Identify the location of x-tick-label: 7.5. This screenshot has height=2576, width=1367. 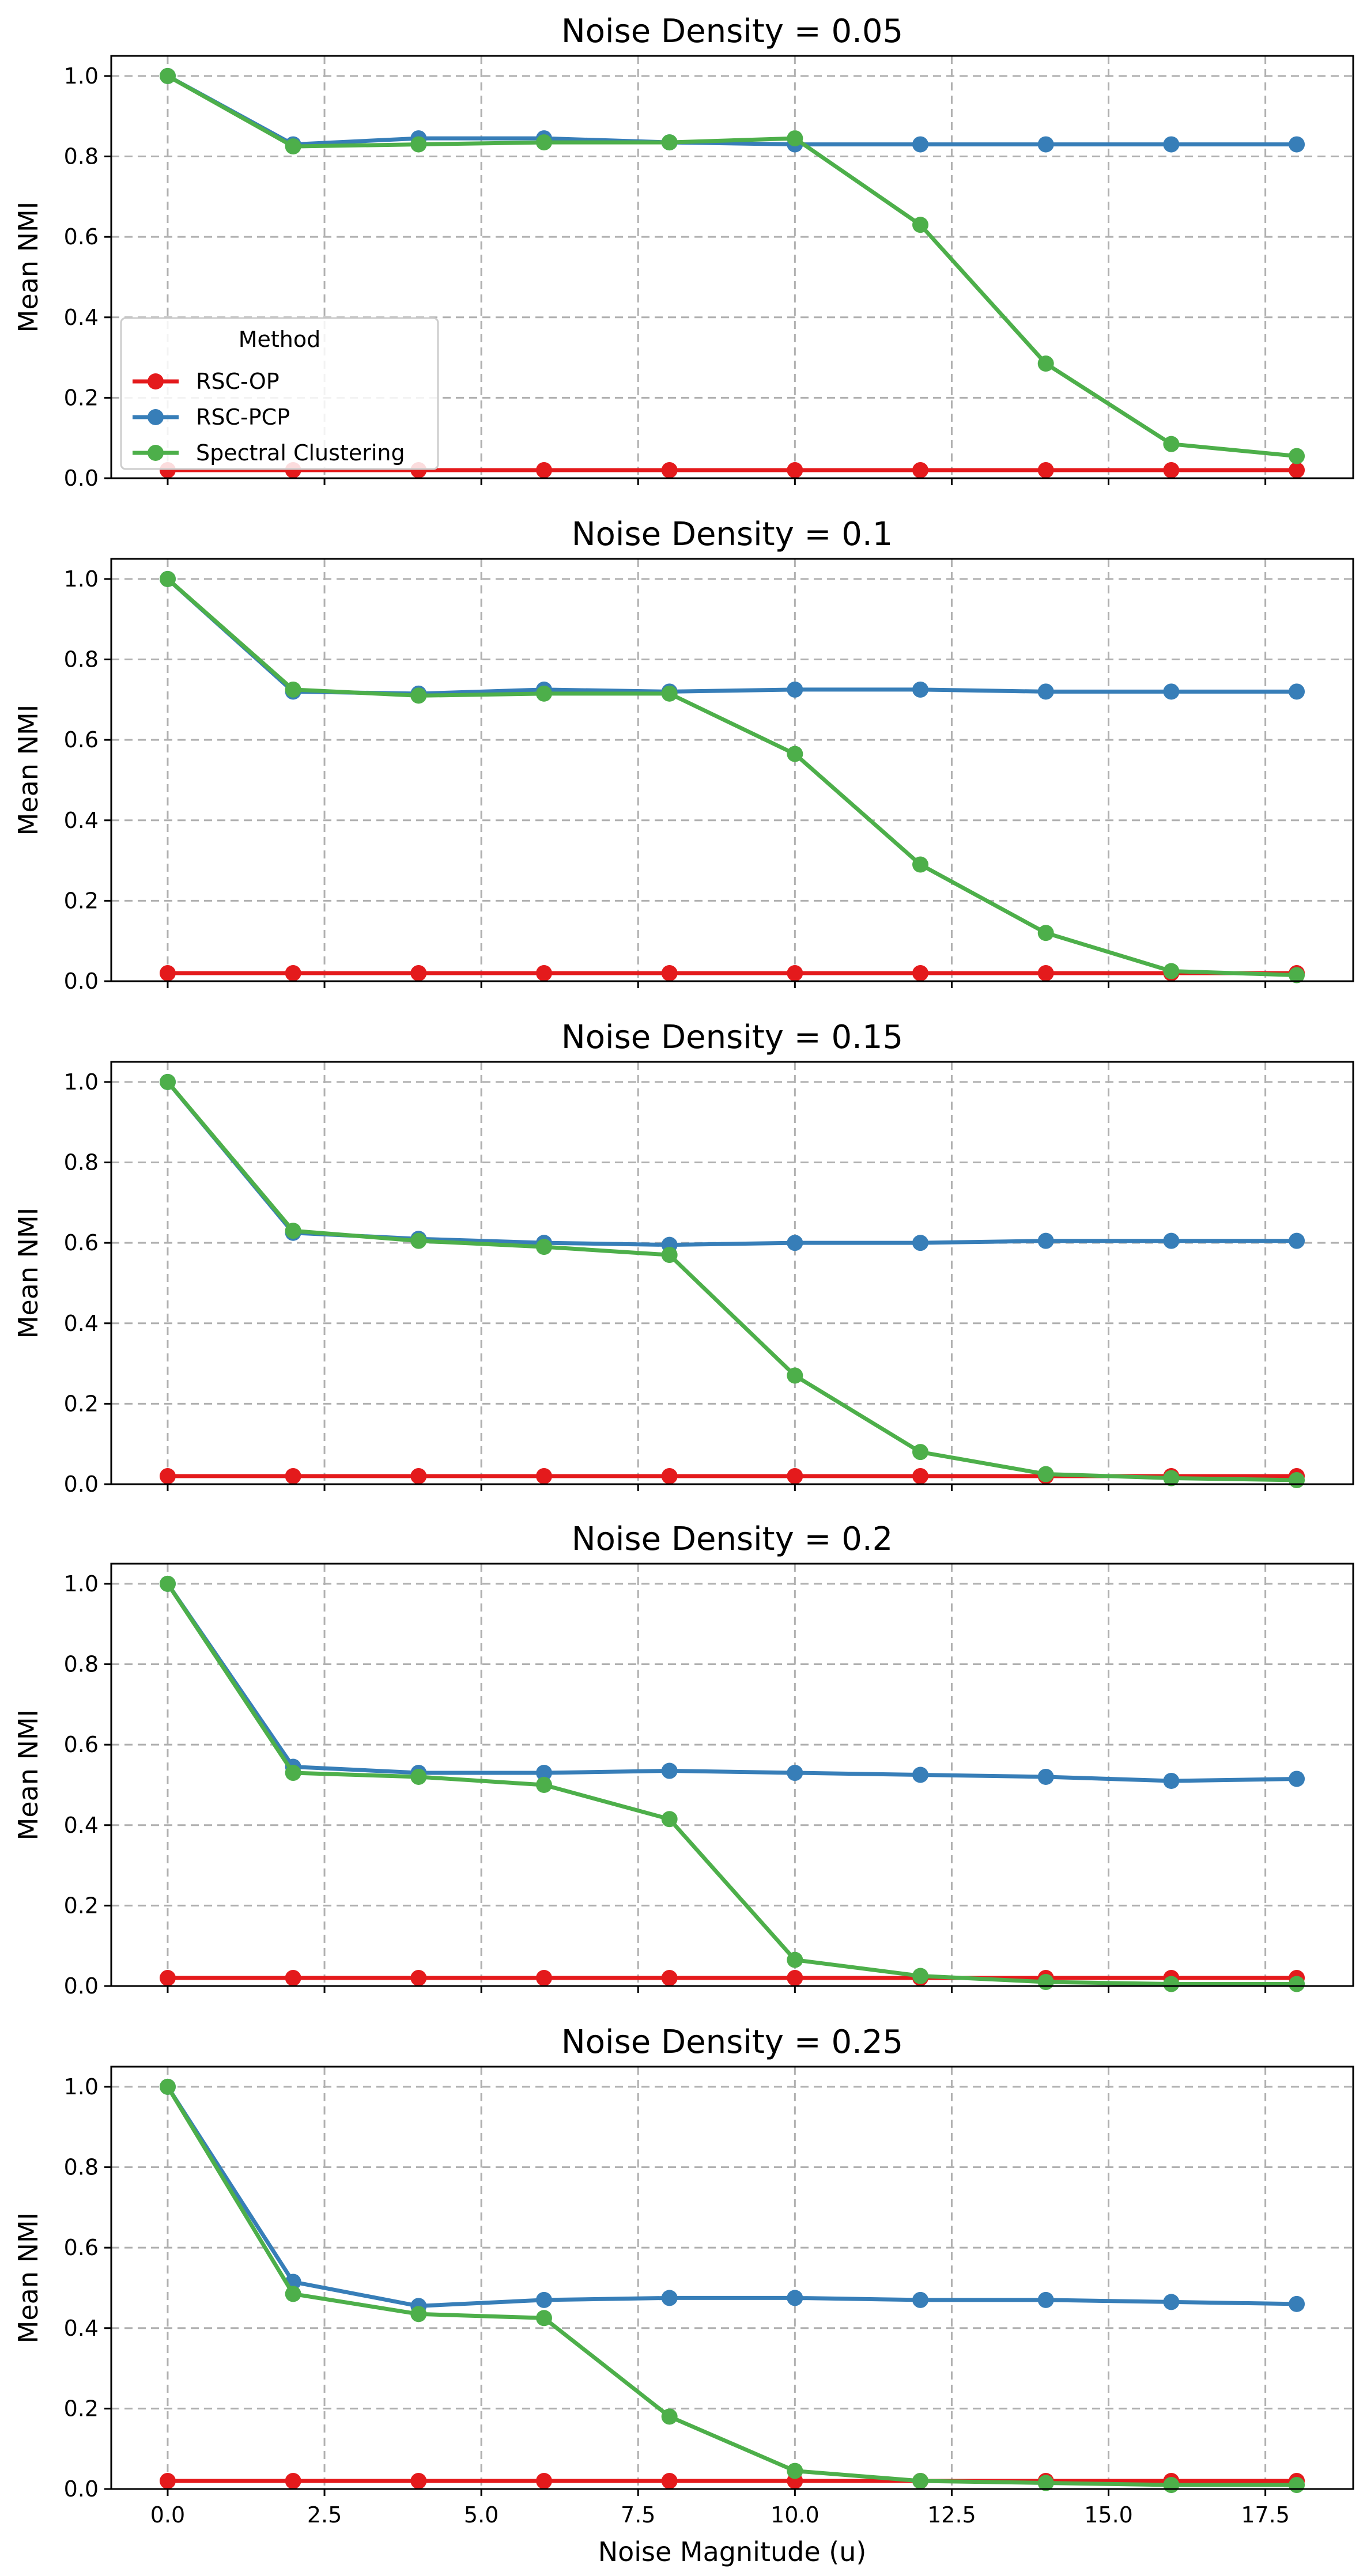
(638, 2515).